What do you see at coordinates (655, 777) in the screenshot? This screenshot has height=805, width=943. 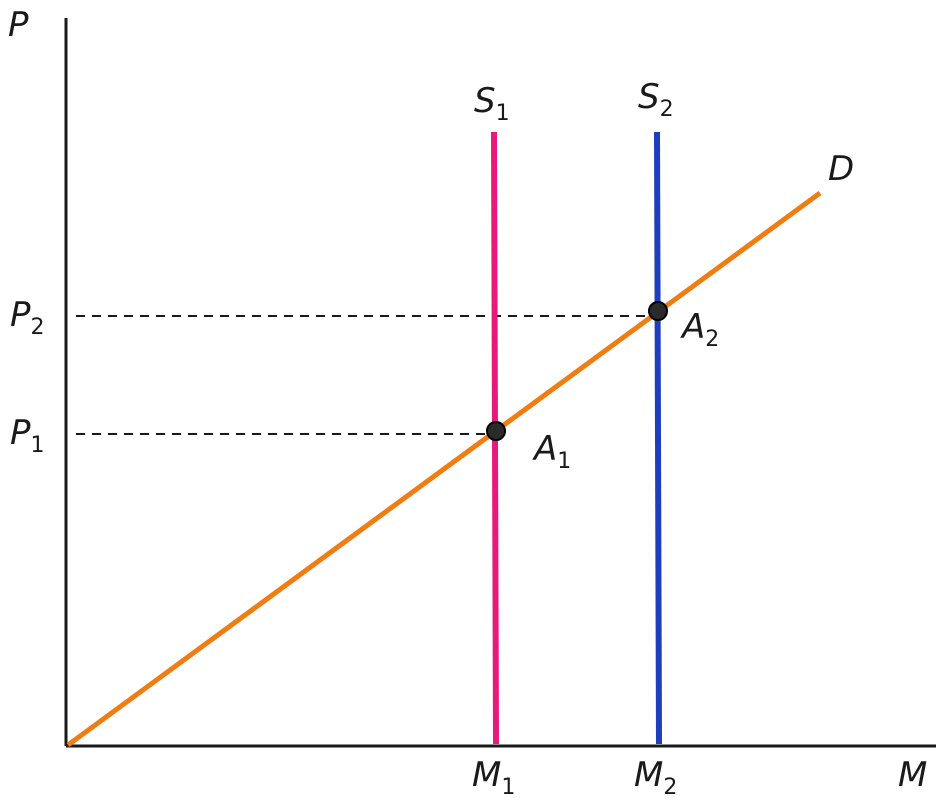 I see `x-tick-m2-label: M2` at bounding box center [655, 777].